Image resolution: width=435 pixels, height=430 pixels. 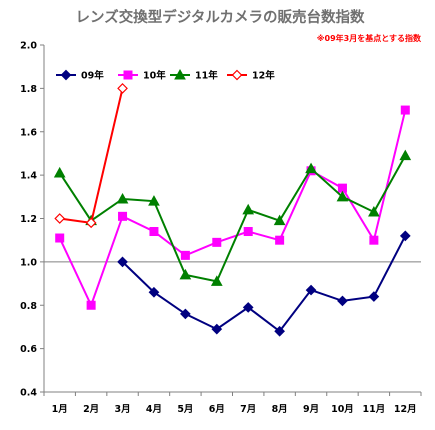 I want to click on legend-item: 12年, so click(x=251, y=76).